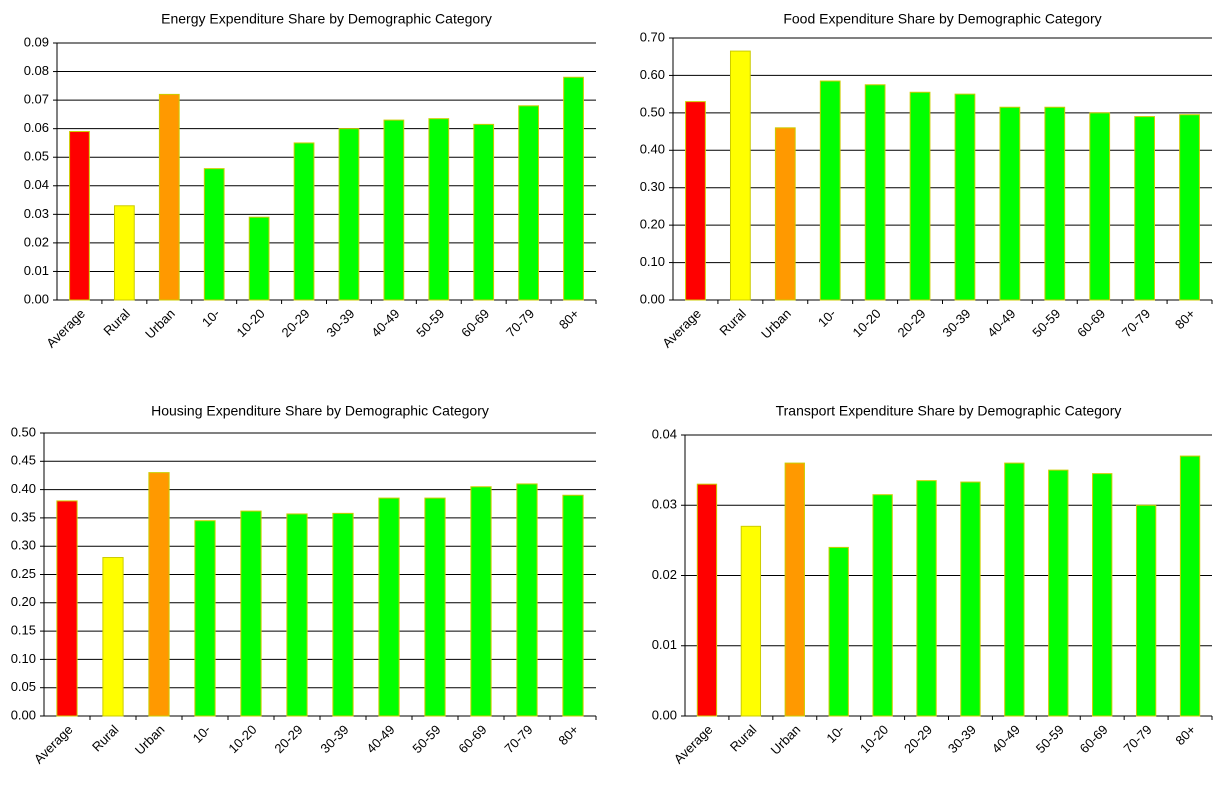 The width and height of the screenshot is (1225, 792). I want to click on y-tick-label: 0.07, so click(36, 99).